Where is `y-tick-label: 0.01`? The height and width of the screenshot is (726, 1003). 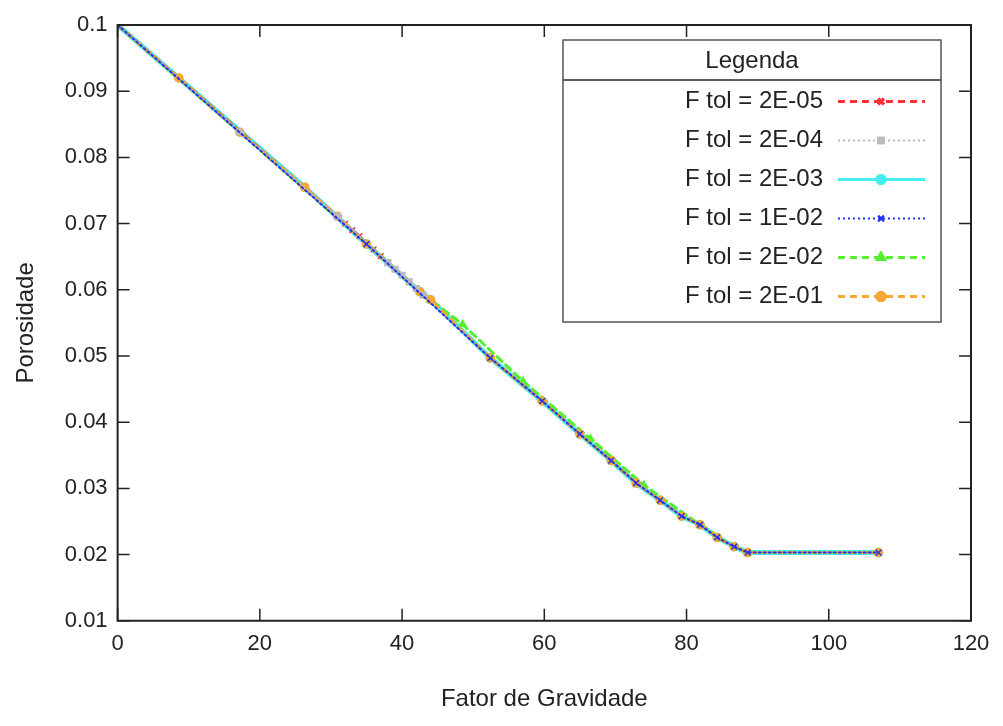
y-tick-label: 0.01 is located at coordinates (86, 619).